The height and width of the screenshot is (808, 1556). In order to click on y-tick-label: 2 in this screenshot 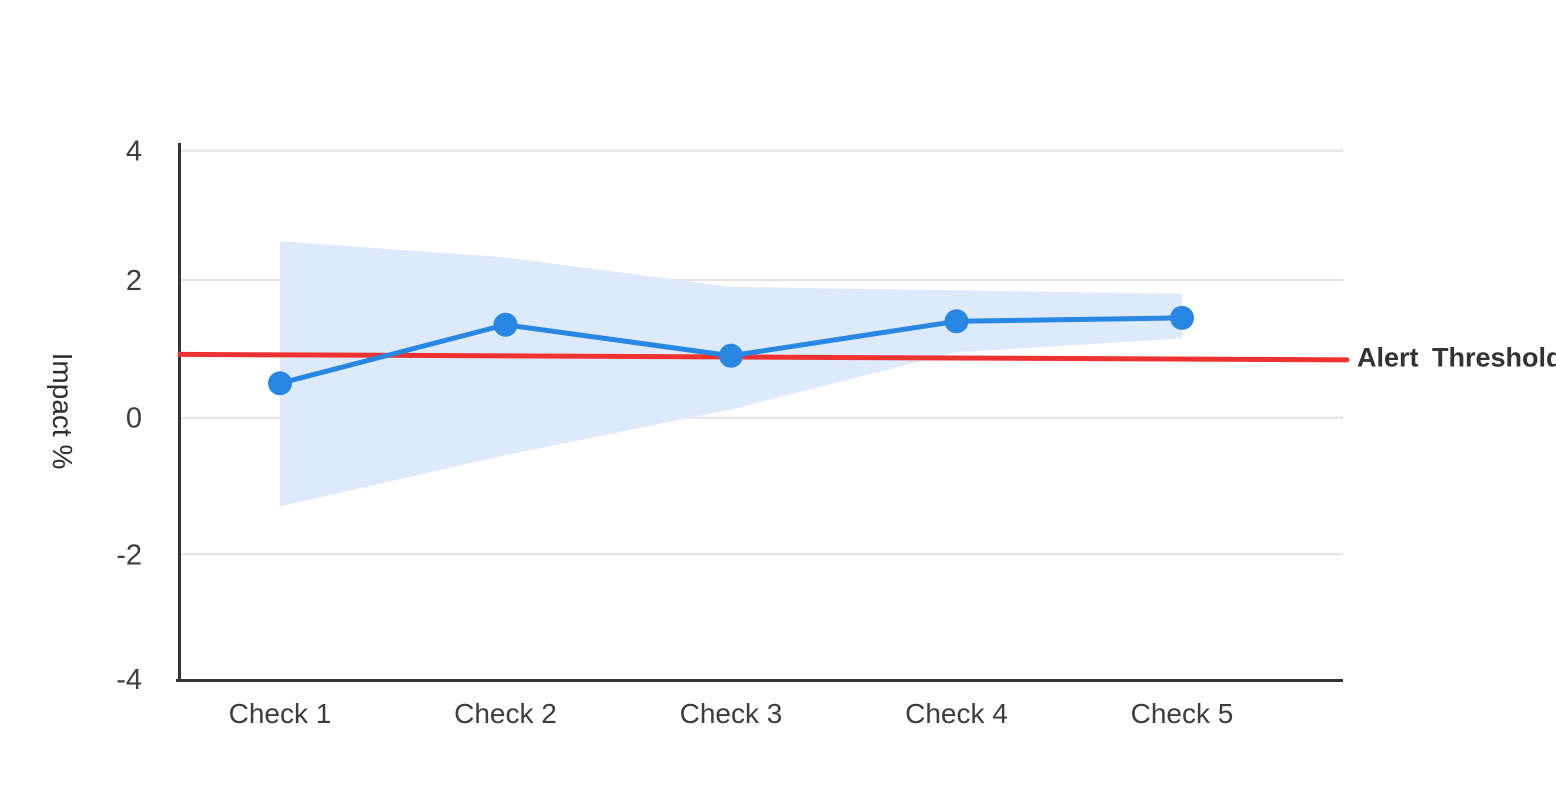, I will do `click(134, 281)`.